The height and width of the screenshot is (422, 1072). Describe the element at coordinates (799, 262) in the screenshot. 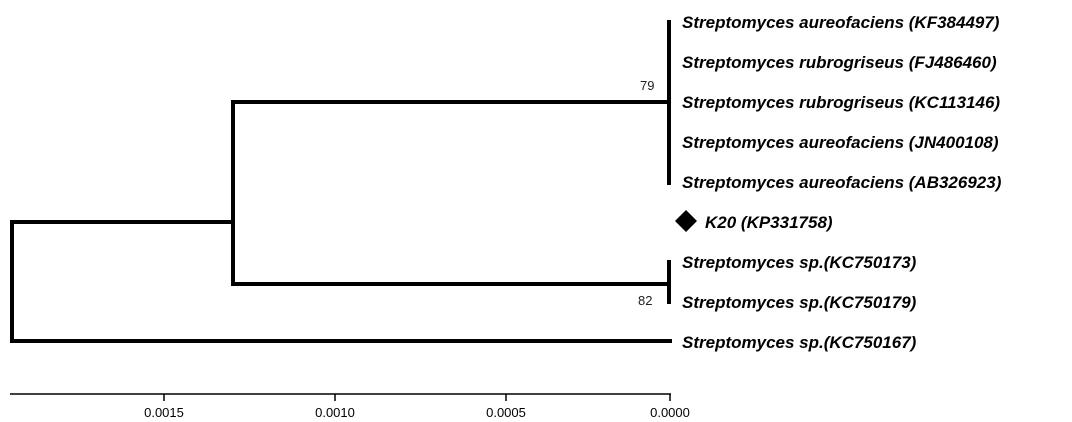

I see `leaf-label: Streptomyces sp.(KC750173)` at that location.